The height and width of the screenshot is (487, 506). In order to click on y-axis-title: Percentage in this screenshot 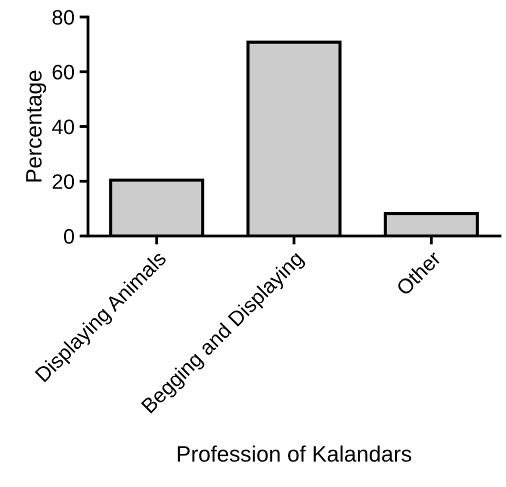, I will do `click(36, 126)`.